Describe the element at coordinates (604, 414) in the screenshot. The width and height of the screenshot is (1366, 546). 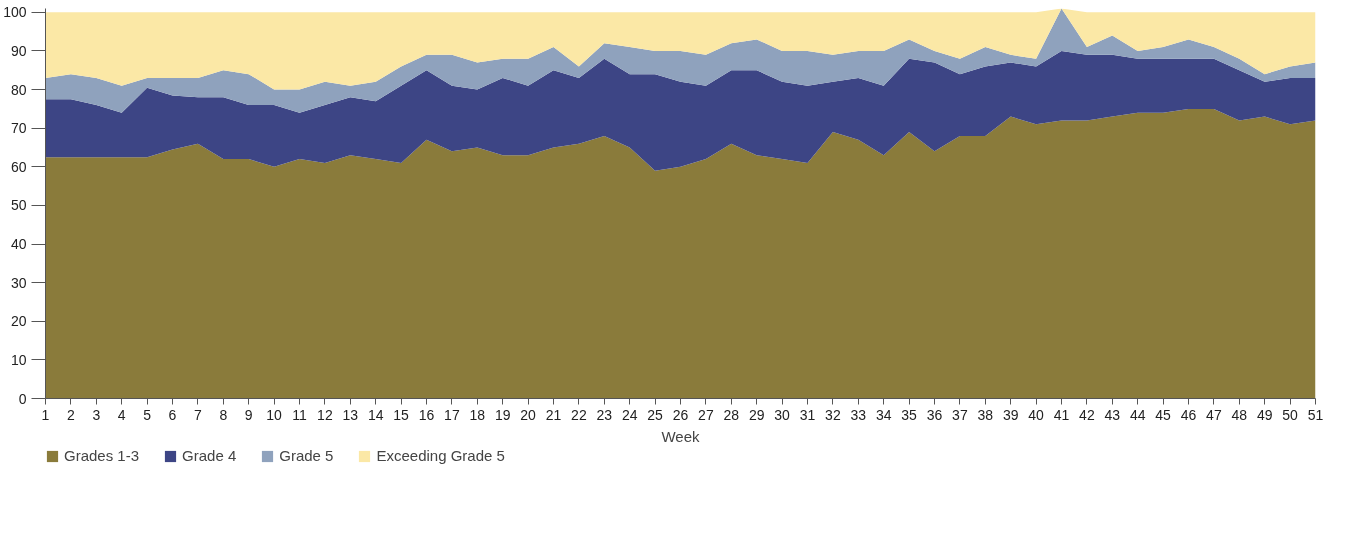
I see `x-tick-label: 23` at that location.